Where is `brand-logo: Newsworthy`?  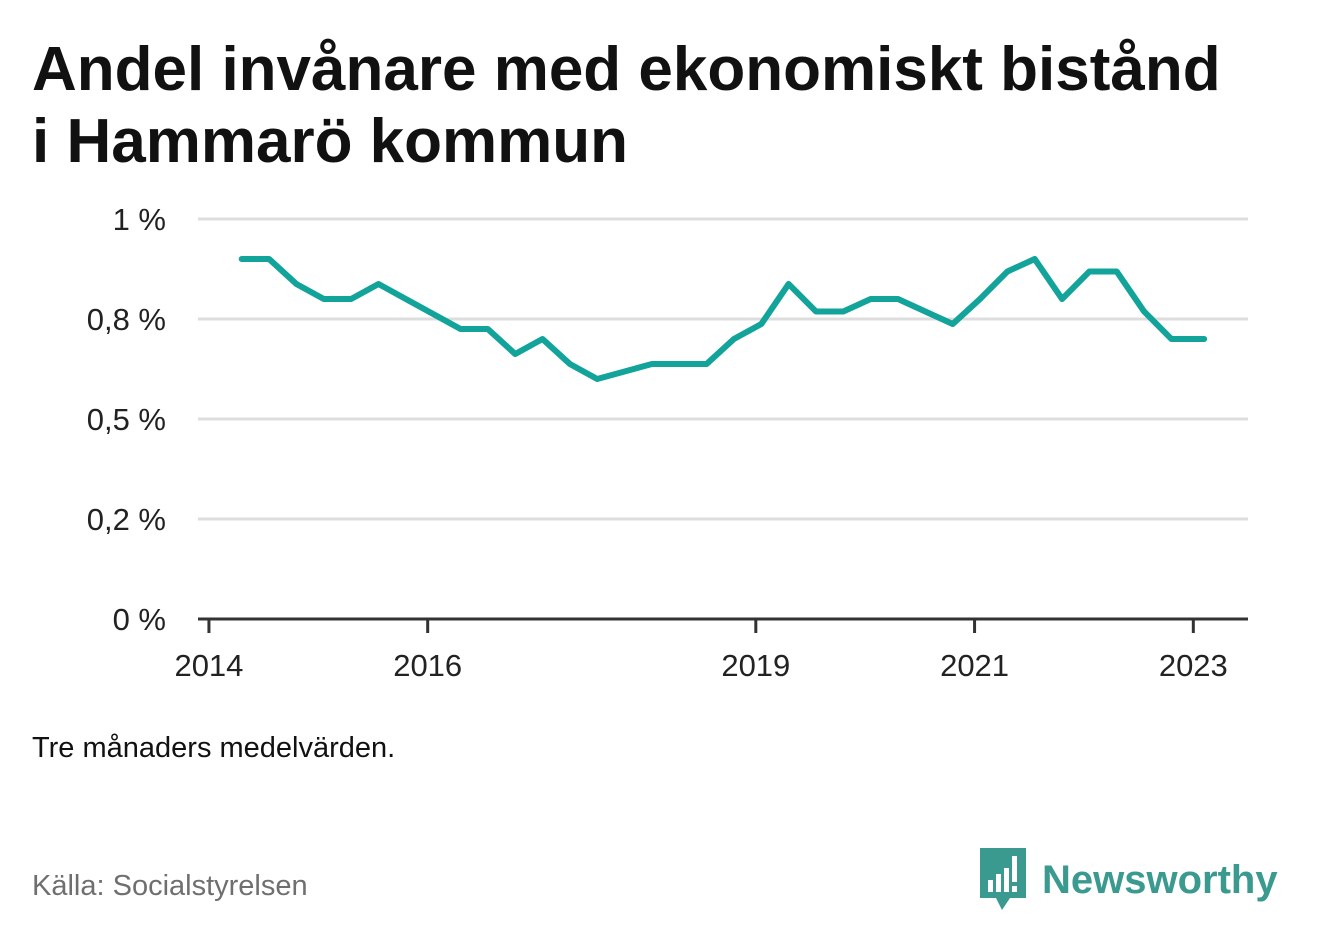
brand-logo: Newsworthy is located at coordinates (1129, 880).